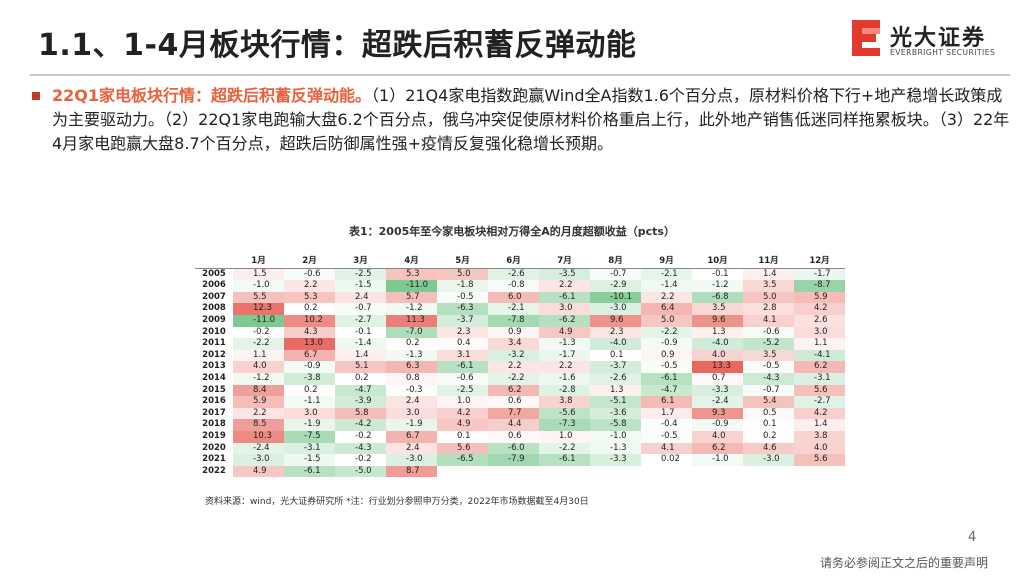  What do you see at coordinates (717, 413) in the screenshot?
I see `cell: 9.3` at bounding box center [717, 413].